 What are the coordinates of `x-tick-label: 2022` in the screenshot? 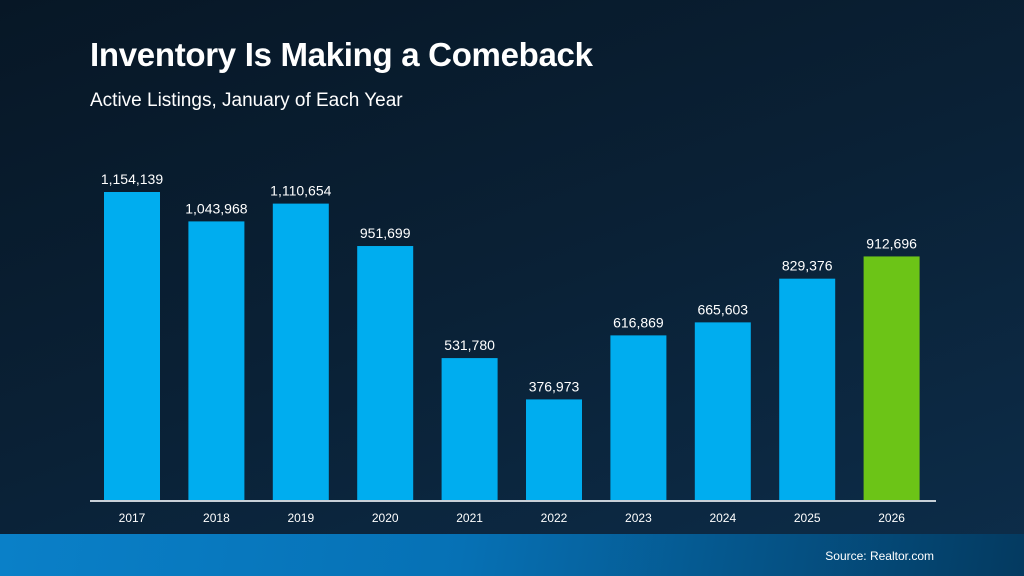 It's located at (554, 518).